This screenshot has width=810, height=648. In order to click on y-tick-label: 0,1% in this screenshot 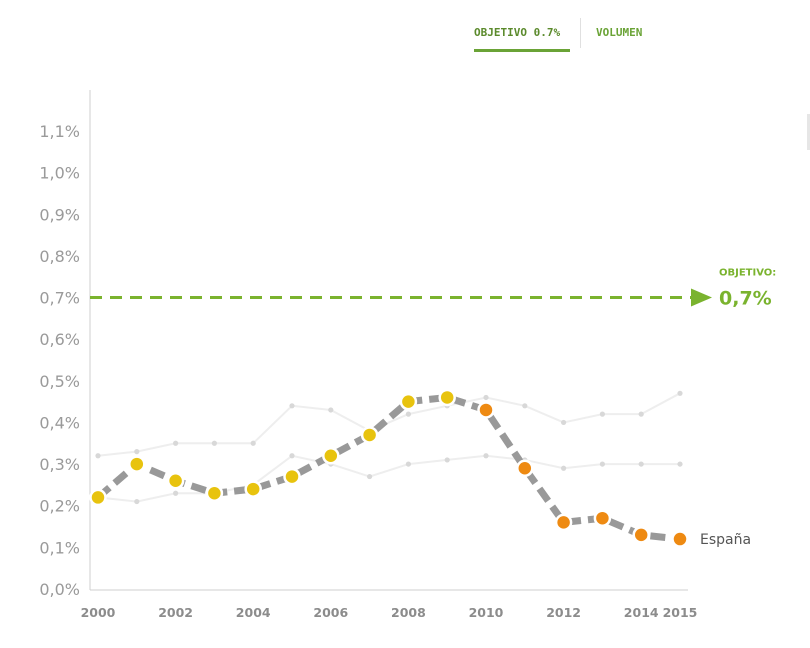, I will do `click(59, 547)`.